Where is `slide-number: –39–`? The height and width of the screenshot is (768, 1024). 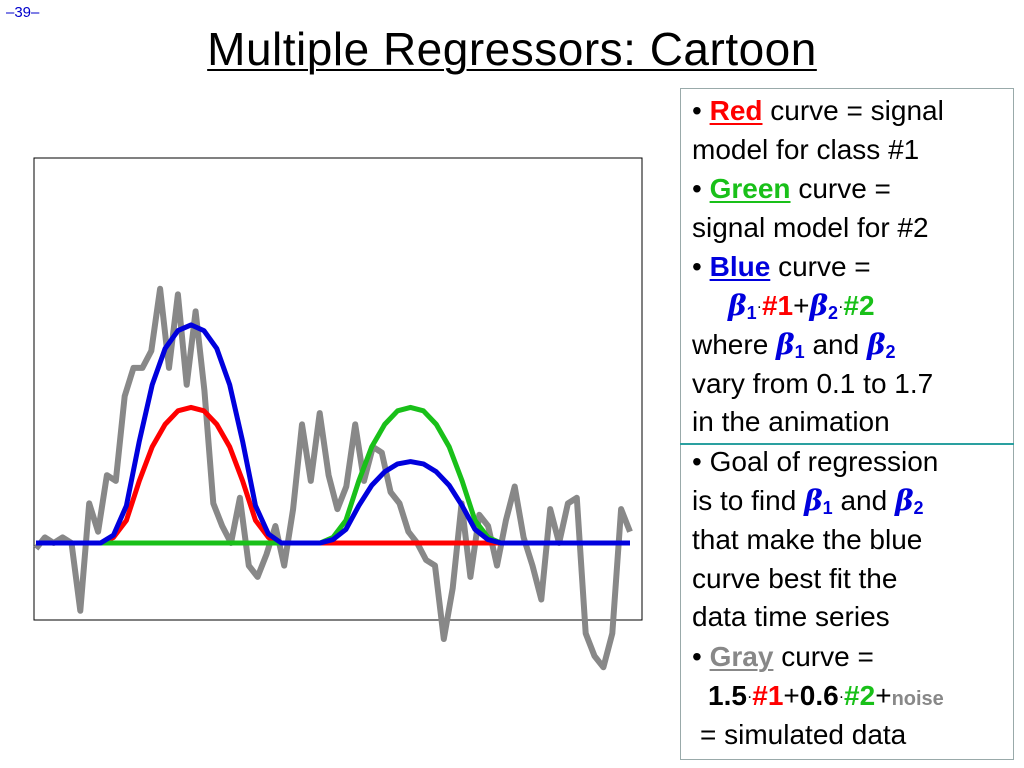 slide-number: –39– is located at coordinates (23, 12).